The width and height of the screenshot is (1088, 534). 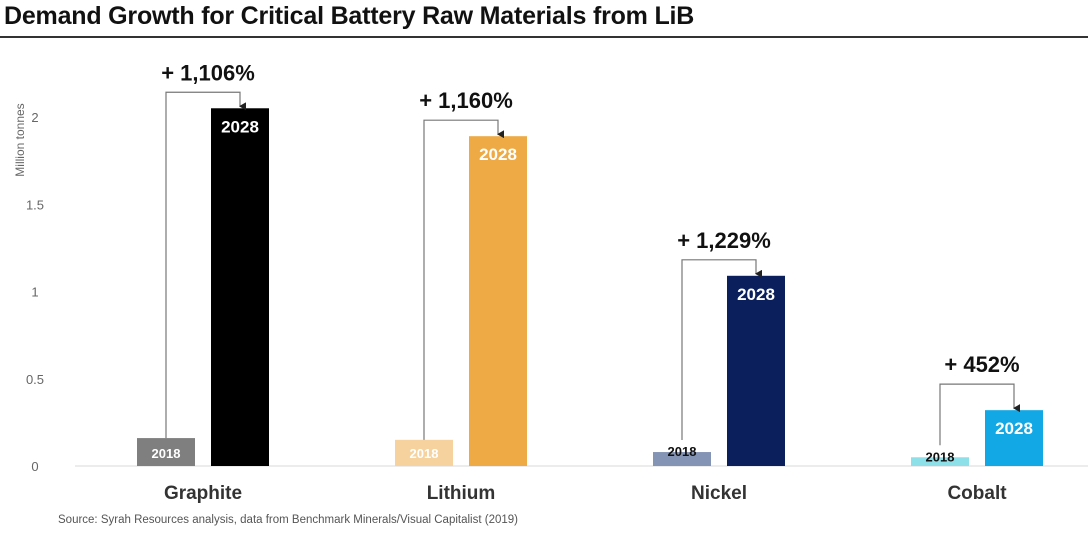 I want to click on bar-2028-cobalt, so click(x=1014, y=438).